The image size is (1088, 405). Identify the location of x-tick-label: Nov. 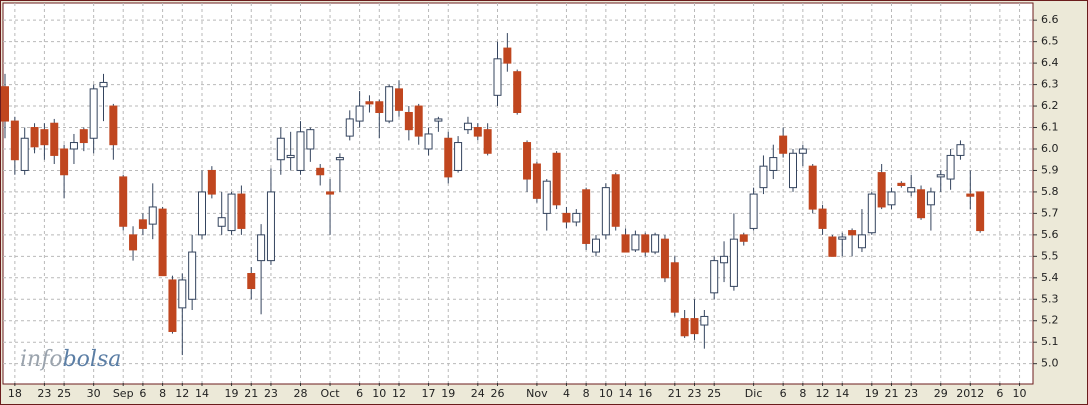
(537, 393).